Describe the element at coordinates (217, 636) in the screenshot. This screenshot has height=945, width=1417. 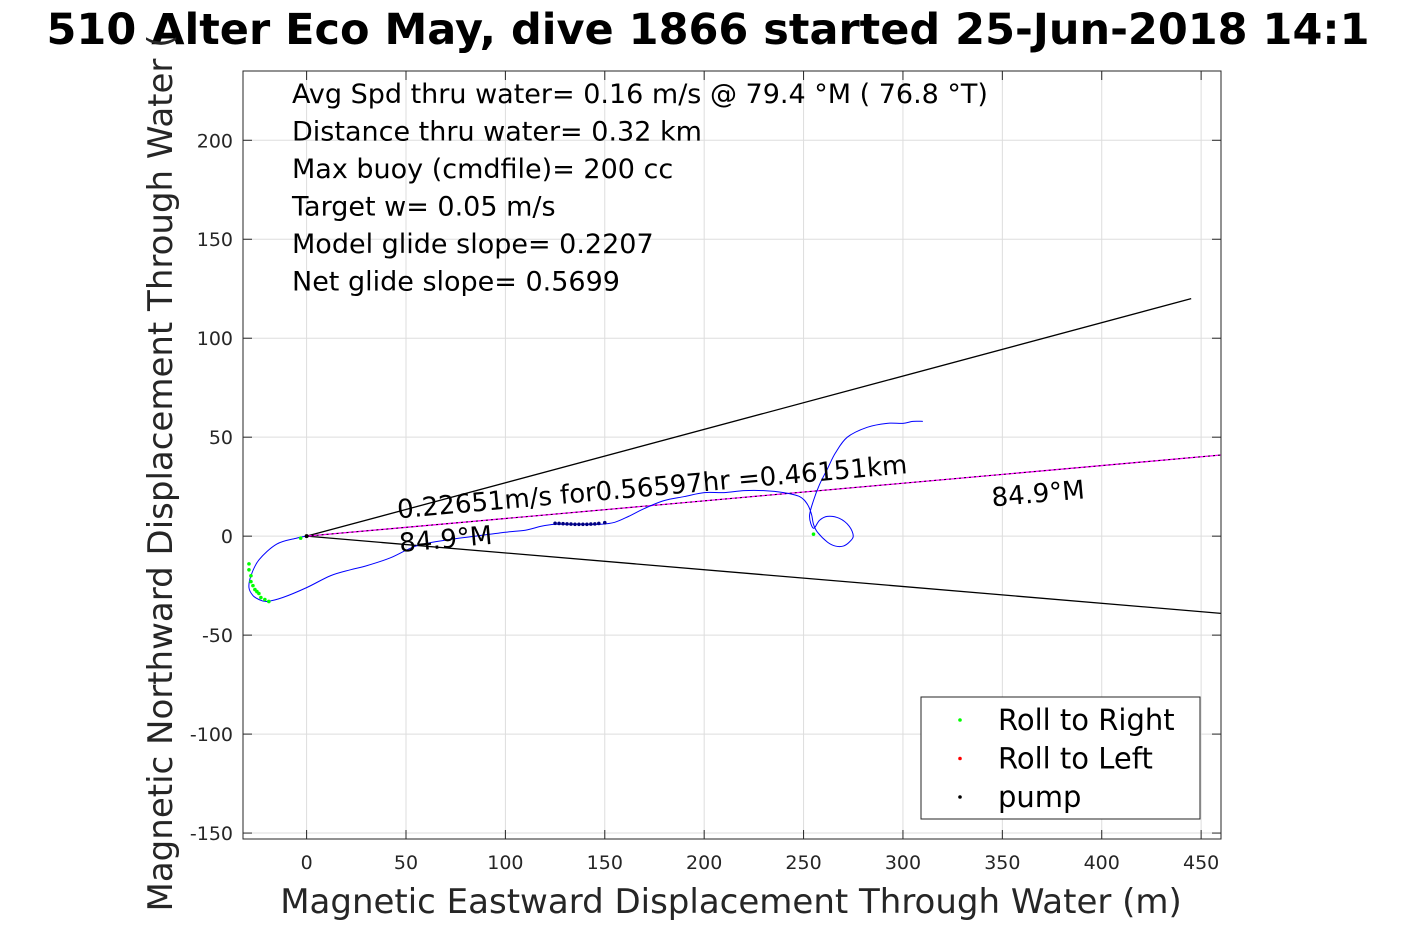
I see `y-tick-label: -50` at that location.